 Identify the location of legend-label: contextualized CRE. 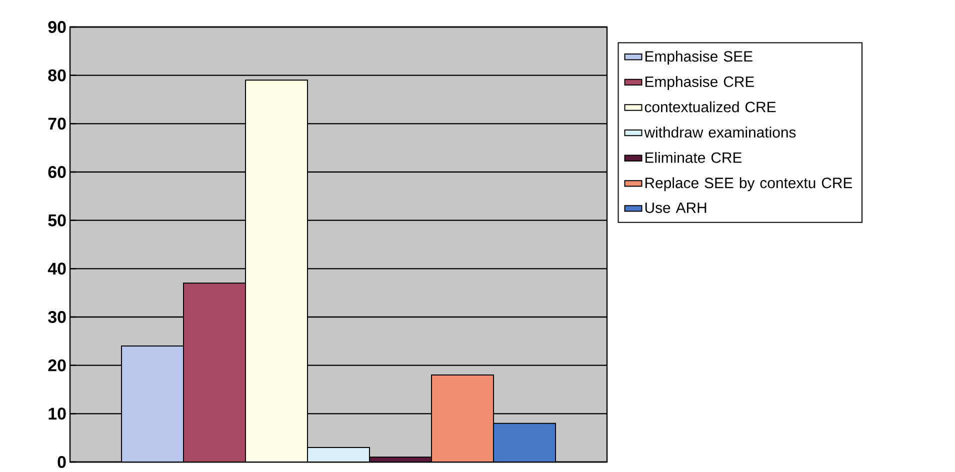
(710, 106).